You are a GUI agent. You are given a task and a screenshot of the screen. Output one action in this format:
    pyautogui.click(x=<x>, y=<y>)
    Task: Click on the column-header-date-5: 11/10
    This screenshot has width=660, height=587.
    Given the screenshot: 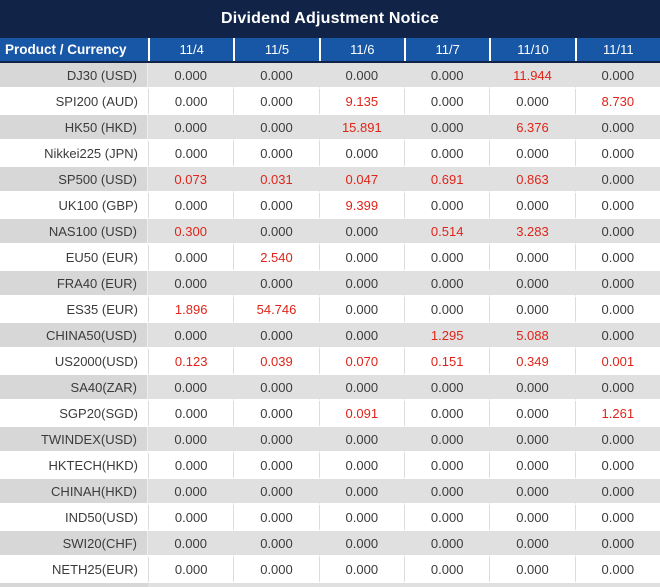 What is the action you would take?
    pyautogui.click(x=531, y=49)
    